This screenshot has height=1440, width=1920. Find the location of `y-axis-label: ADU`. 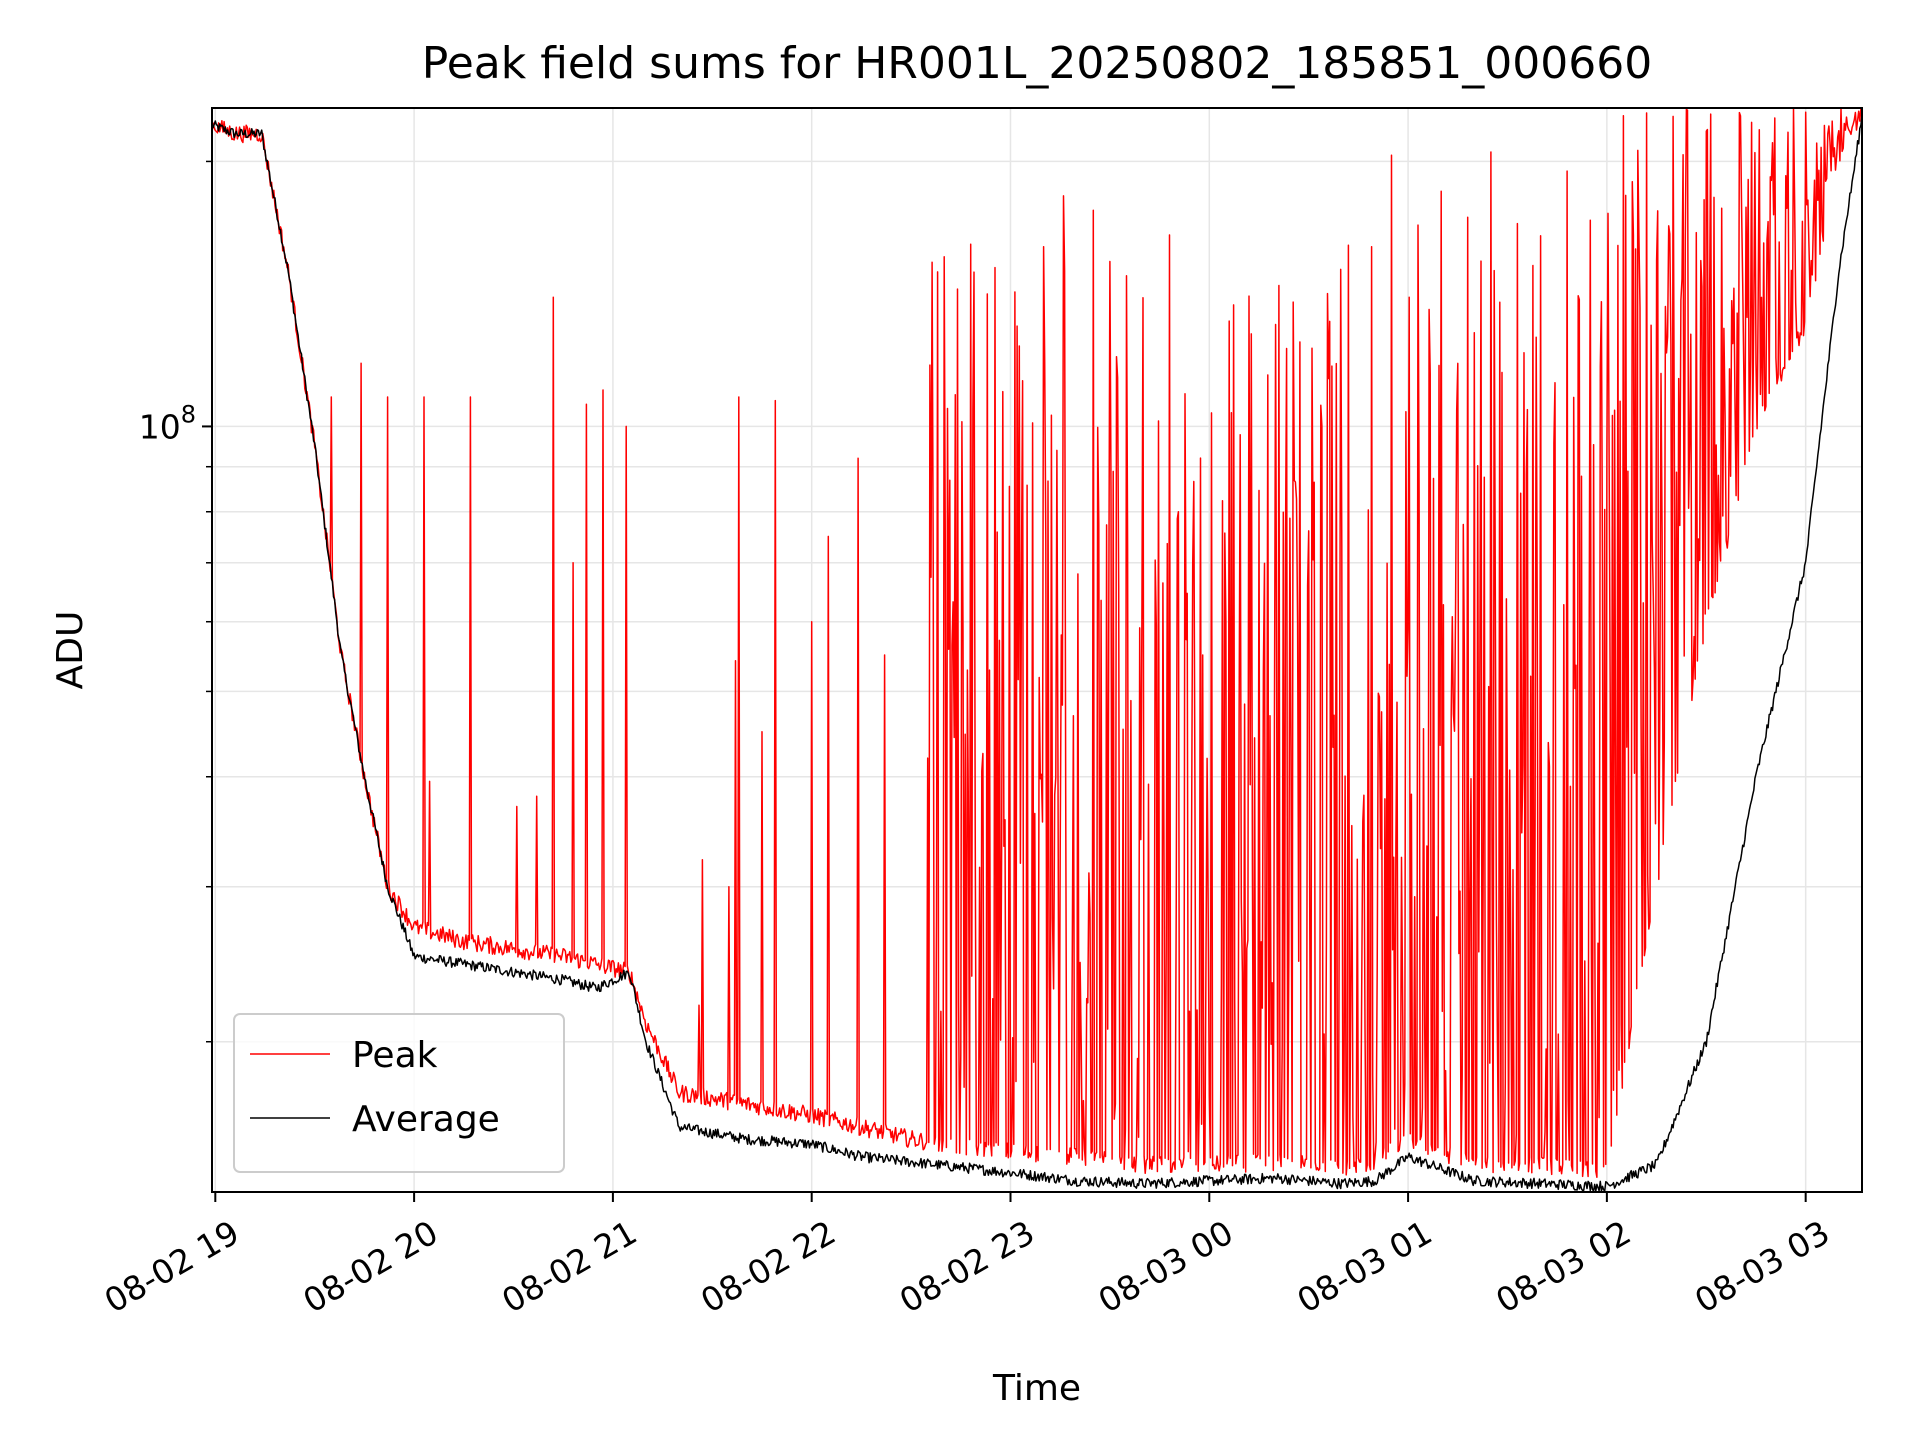

y-axis-label: ADU is located at coordinates (70, 650).